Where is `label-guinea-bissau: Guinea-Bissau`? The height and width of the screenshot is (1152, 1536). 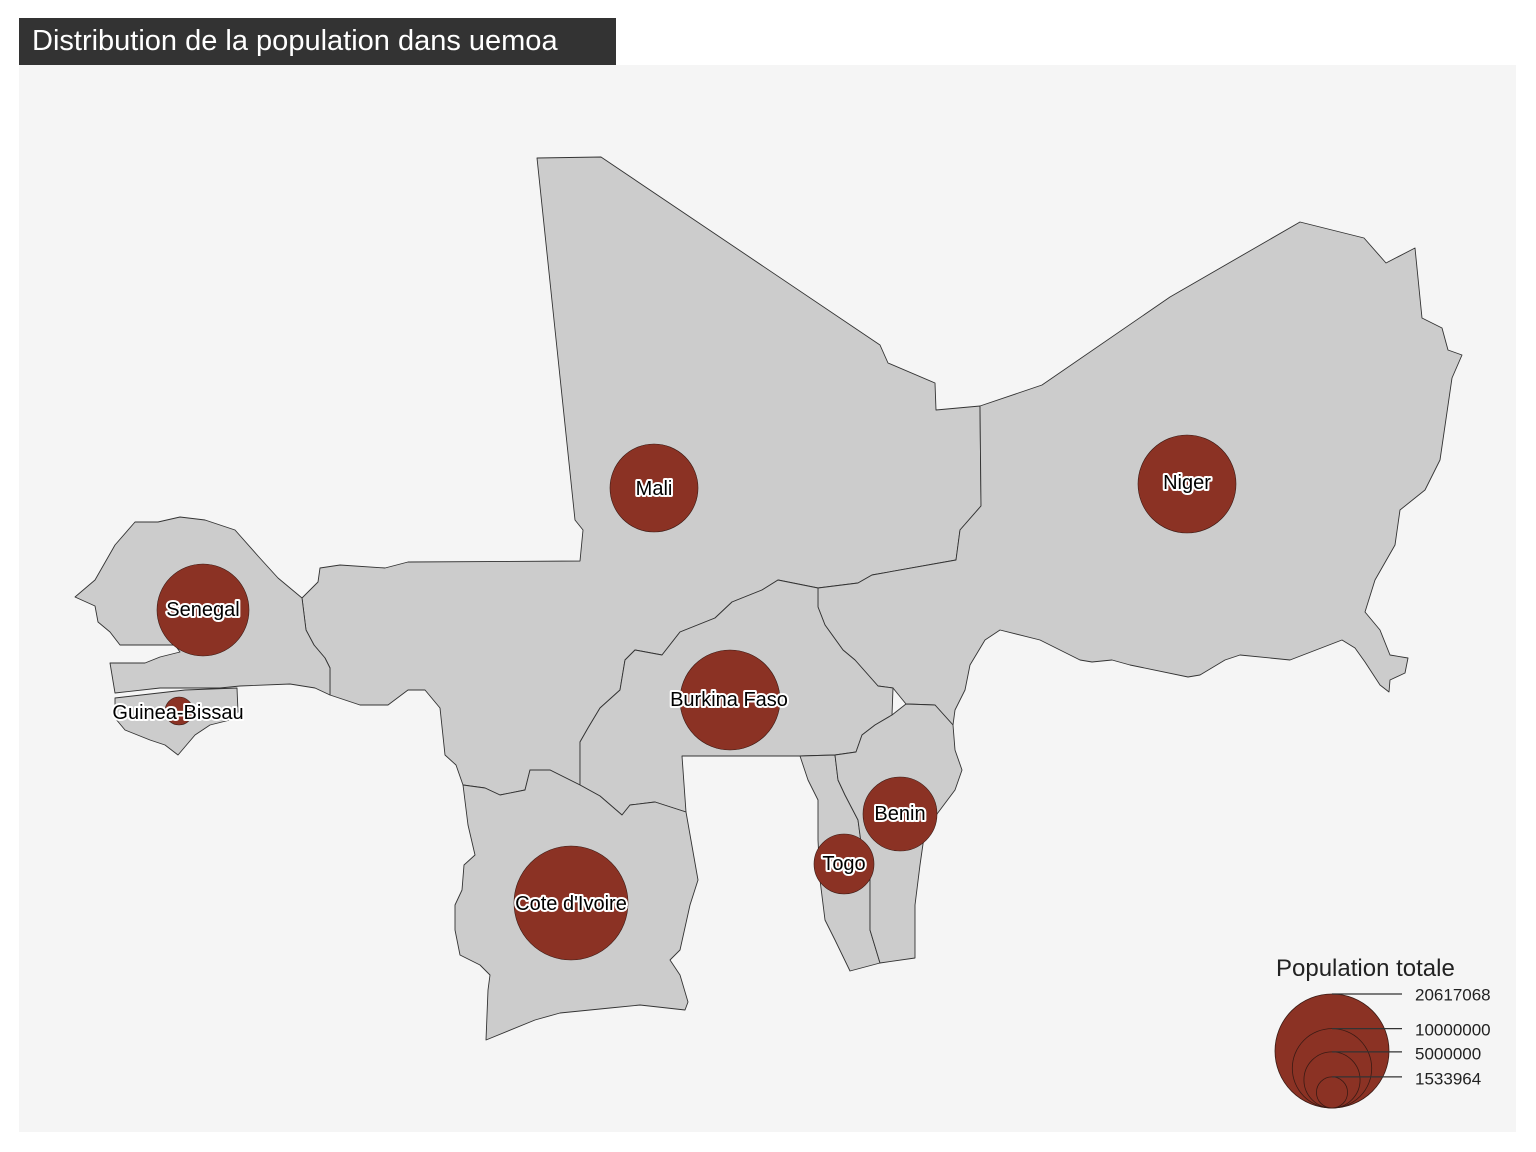
label-guinea-bissau: Guinea-Bissau is located at coordinates (177, 713).